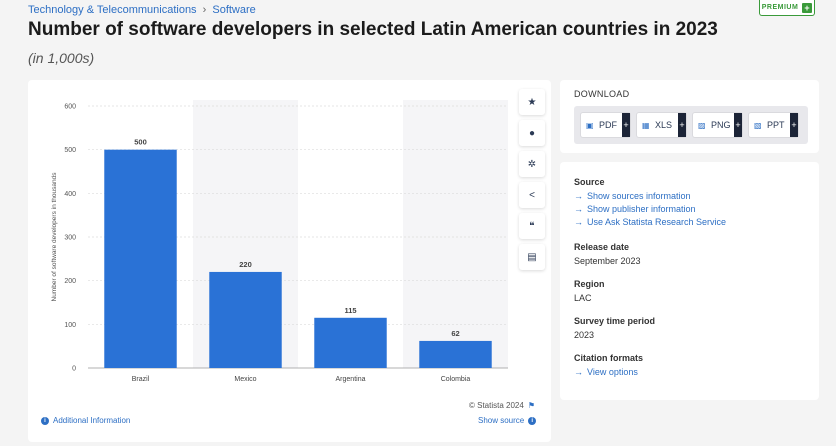  I want to click on download-pdf-button: ▣ PDF +, so click(605, 125).